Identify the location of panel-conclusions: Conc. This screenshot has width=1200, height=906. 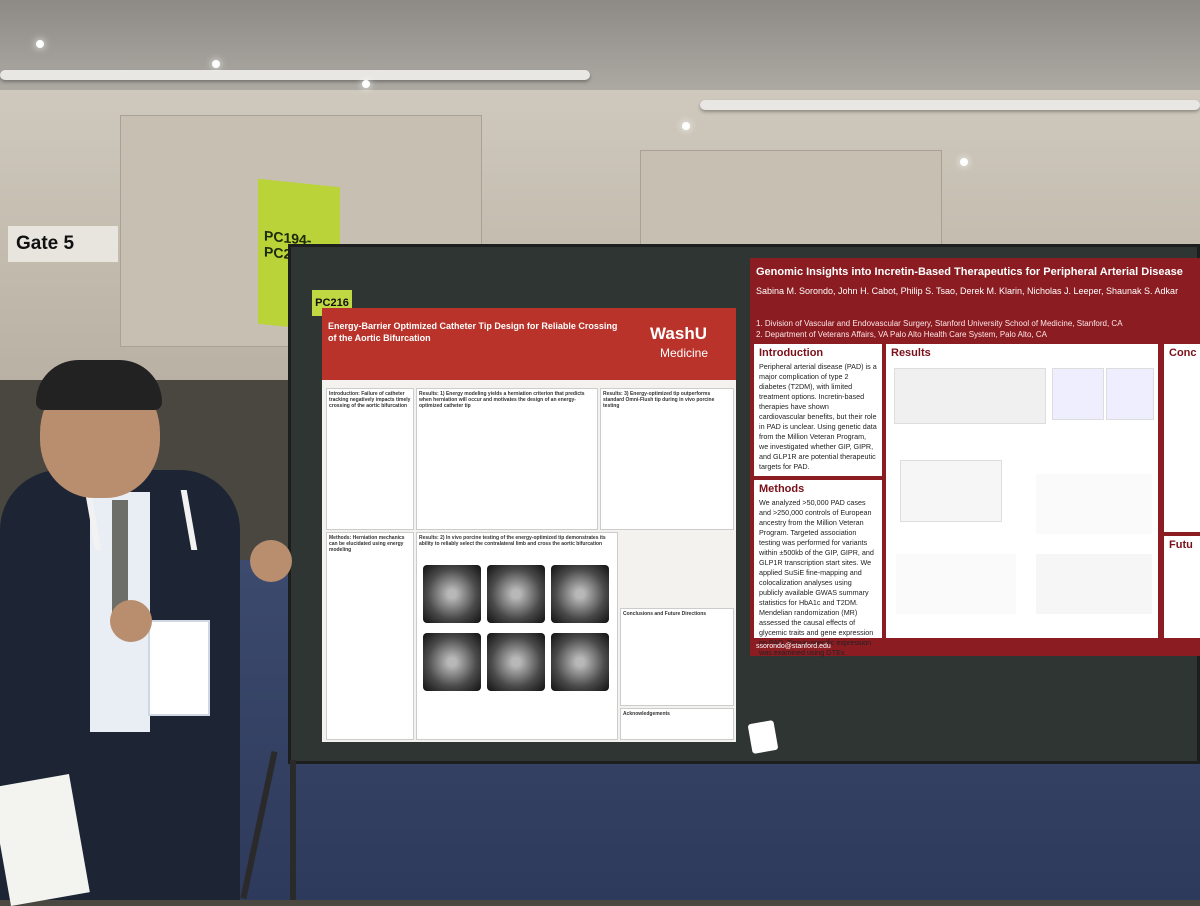
(1182, 438).